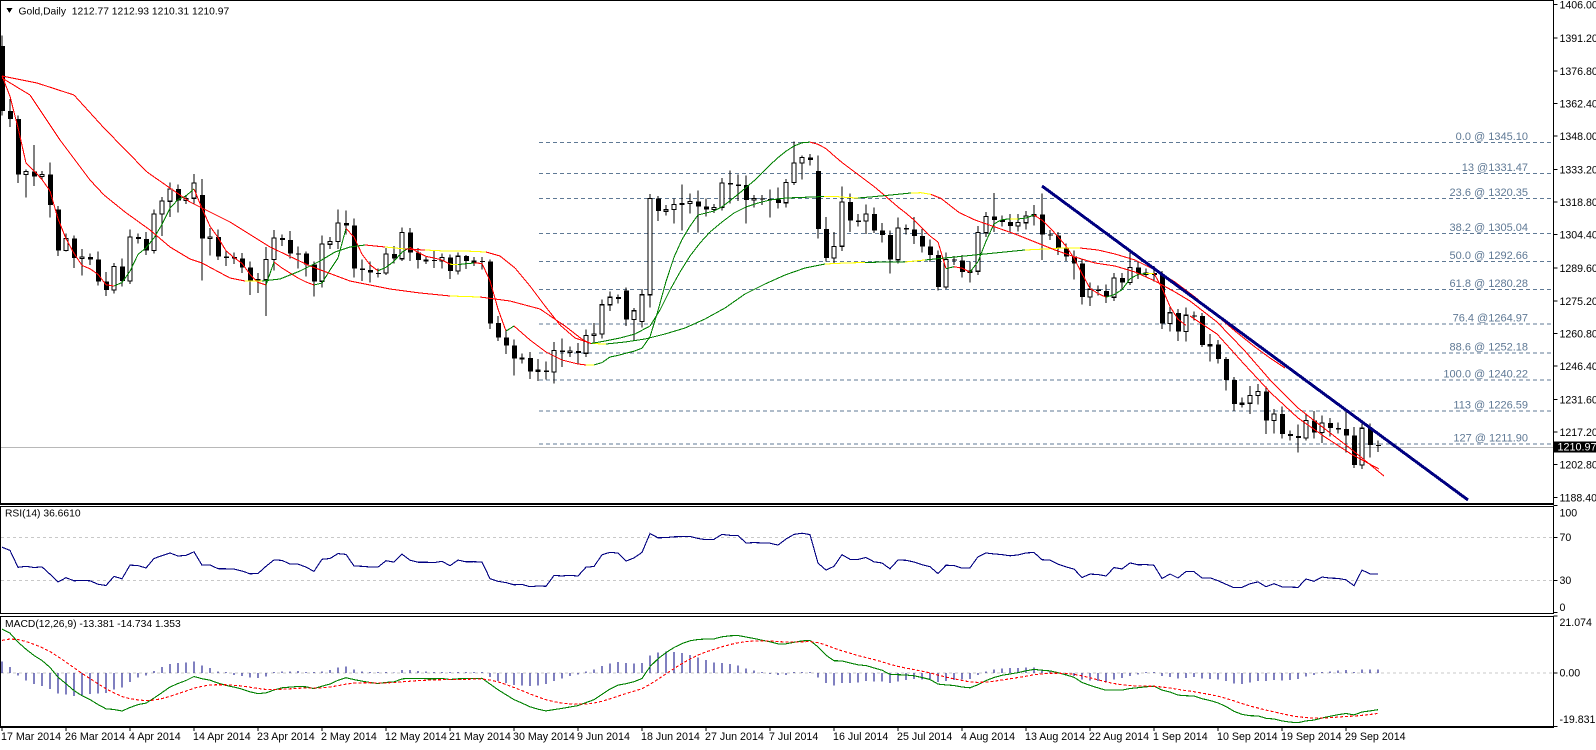 The height and width of the screenshot is (750, 1596). Describe the element at coordinates (1578, 466) in the screenshot. I see `svg-text: 1202.80` at that location.